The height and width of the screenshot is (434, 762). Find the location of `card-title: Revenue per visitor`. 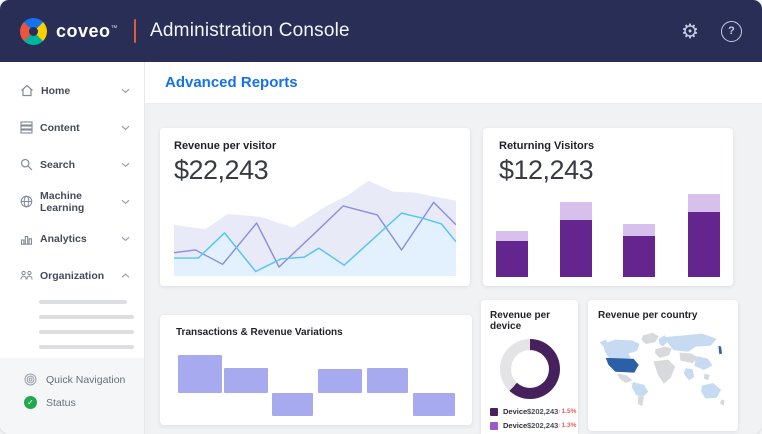

card-title: Revenue per visitor is located at coordinates (225, 146).